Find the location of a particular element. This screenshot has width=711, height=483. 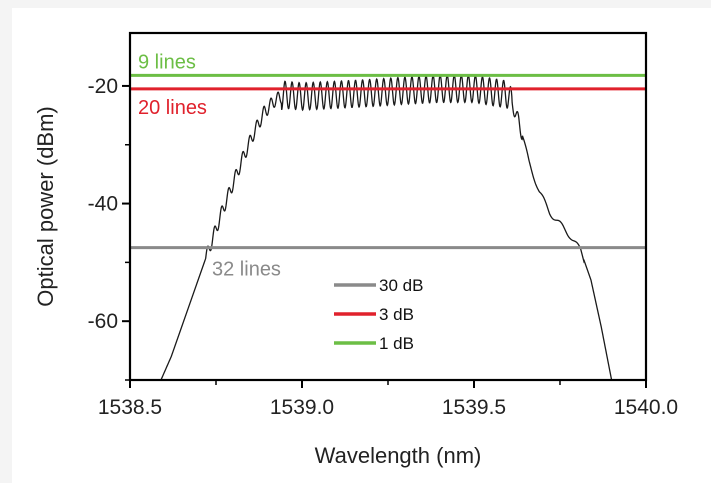

y-tick-label-1: -40 is located at coordinates (103, 204).